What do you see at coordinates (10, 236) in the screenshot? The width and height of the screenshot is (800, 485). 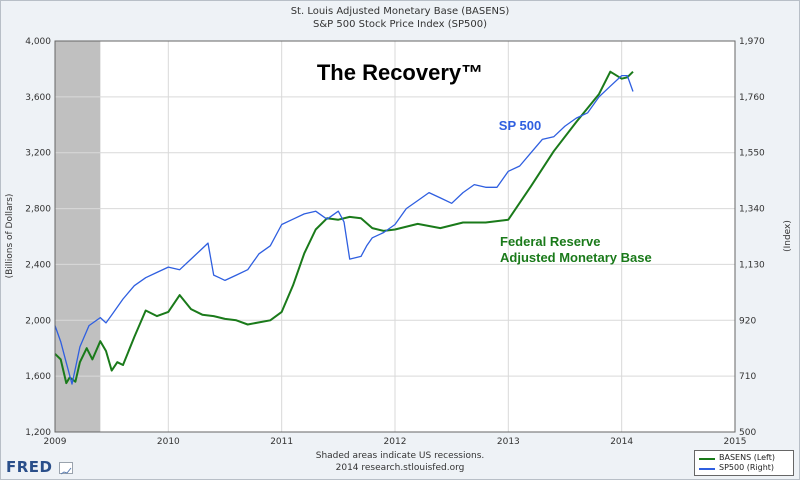 I see `left-axis-label: (Billions of Dollars)` at bounding box center [10, 236].